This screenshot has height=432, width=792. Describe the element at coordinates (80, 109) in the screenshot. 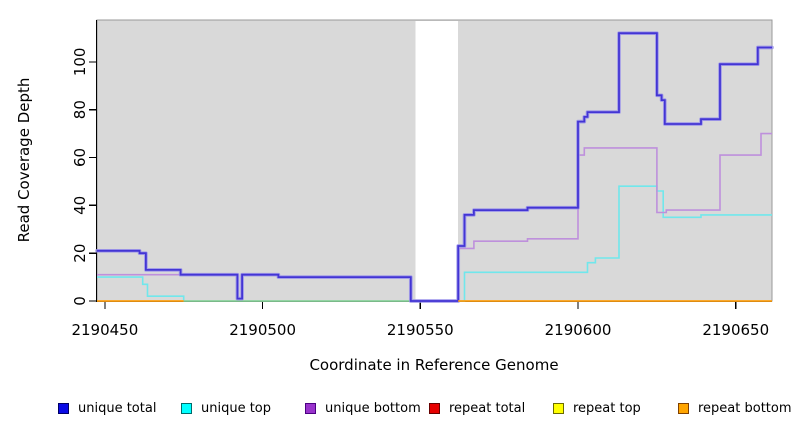

I see `y-tick-label: 80` at that location.